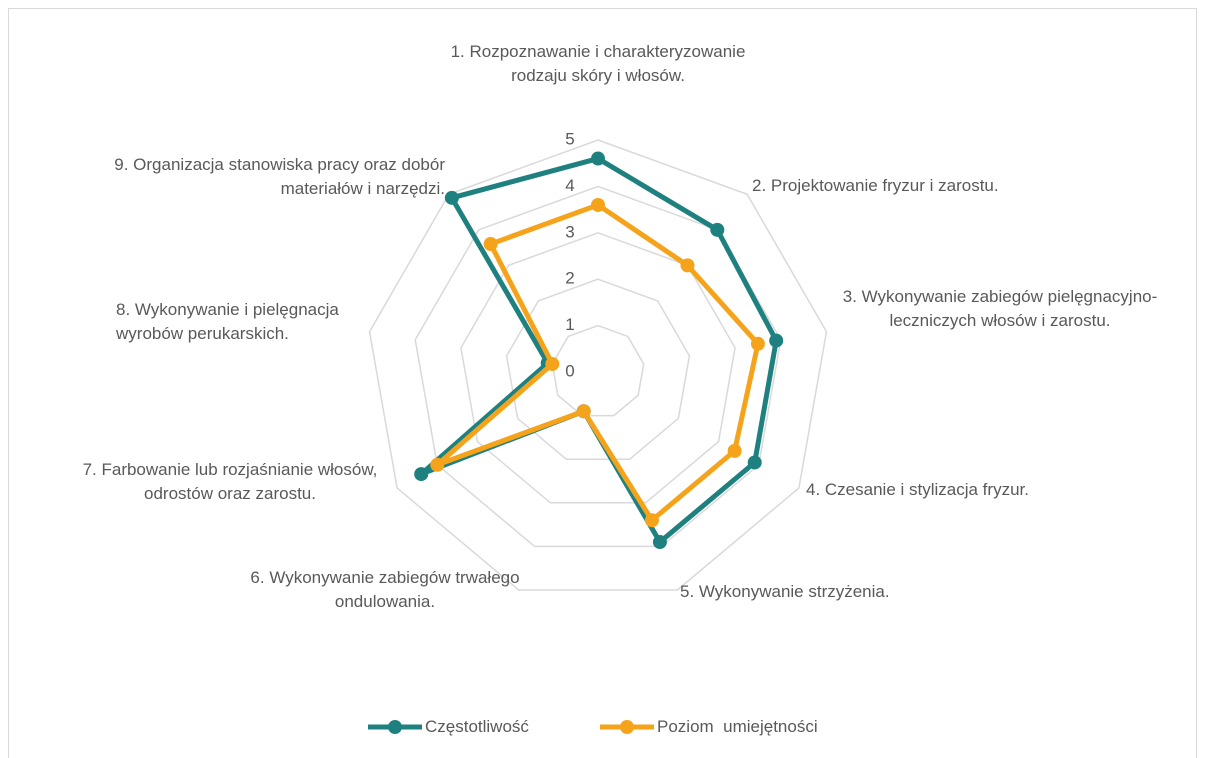  Describe the element at coordinates (477, 726) in the screenshot. I see `legend-label: Częstotliwość` at that location.